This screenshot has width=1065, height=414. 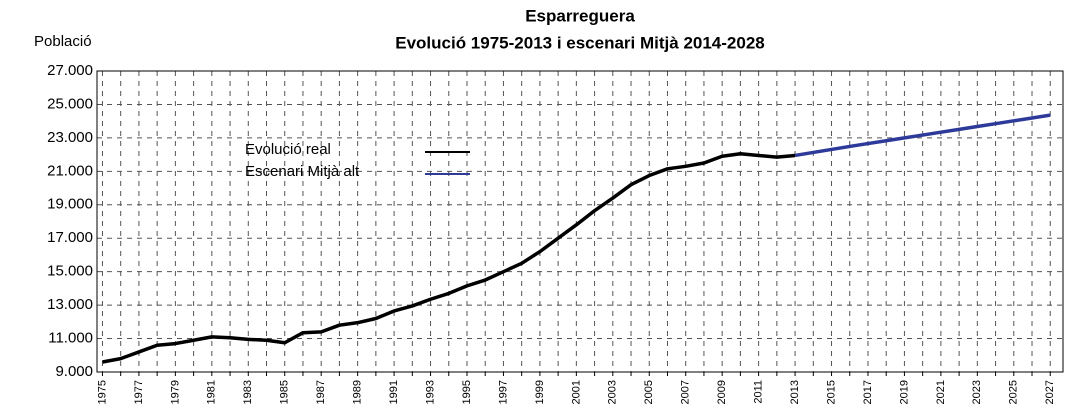 I want to click on y-tick-label: 11.000, so click(x=70, y=338).